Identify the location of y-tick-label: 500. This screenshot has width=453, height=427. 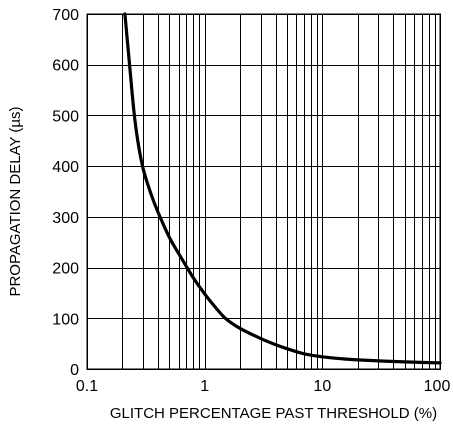
(65, 116).